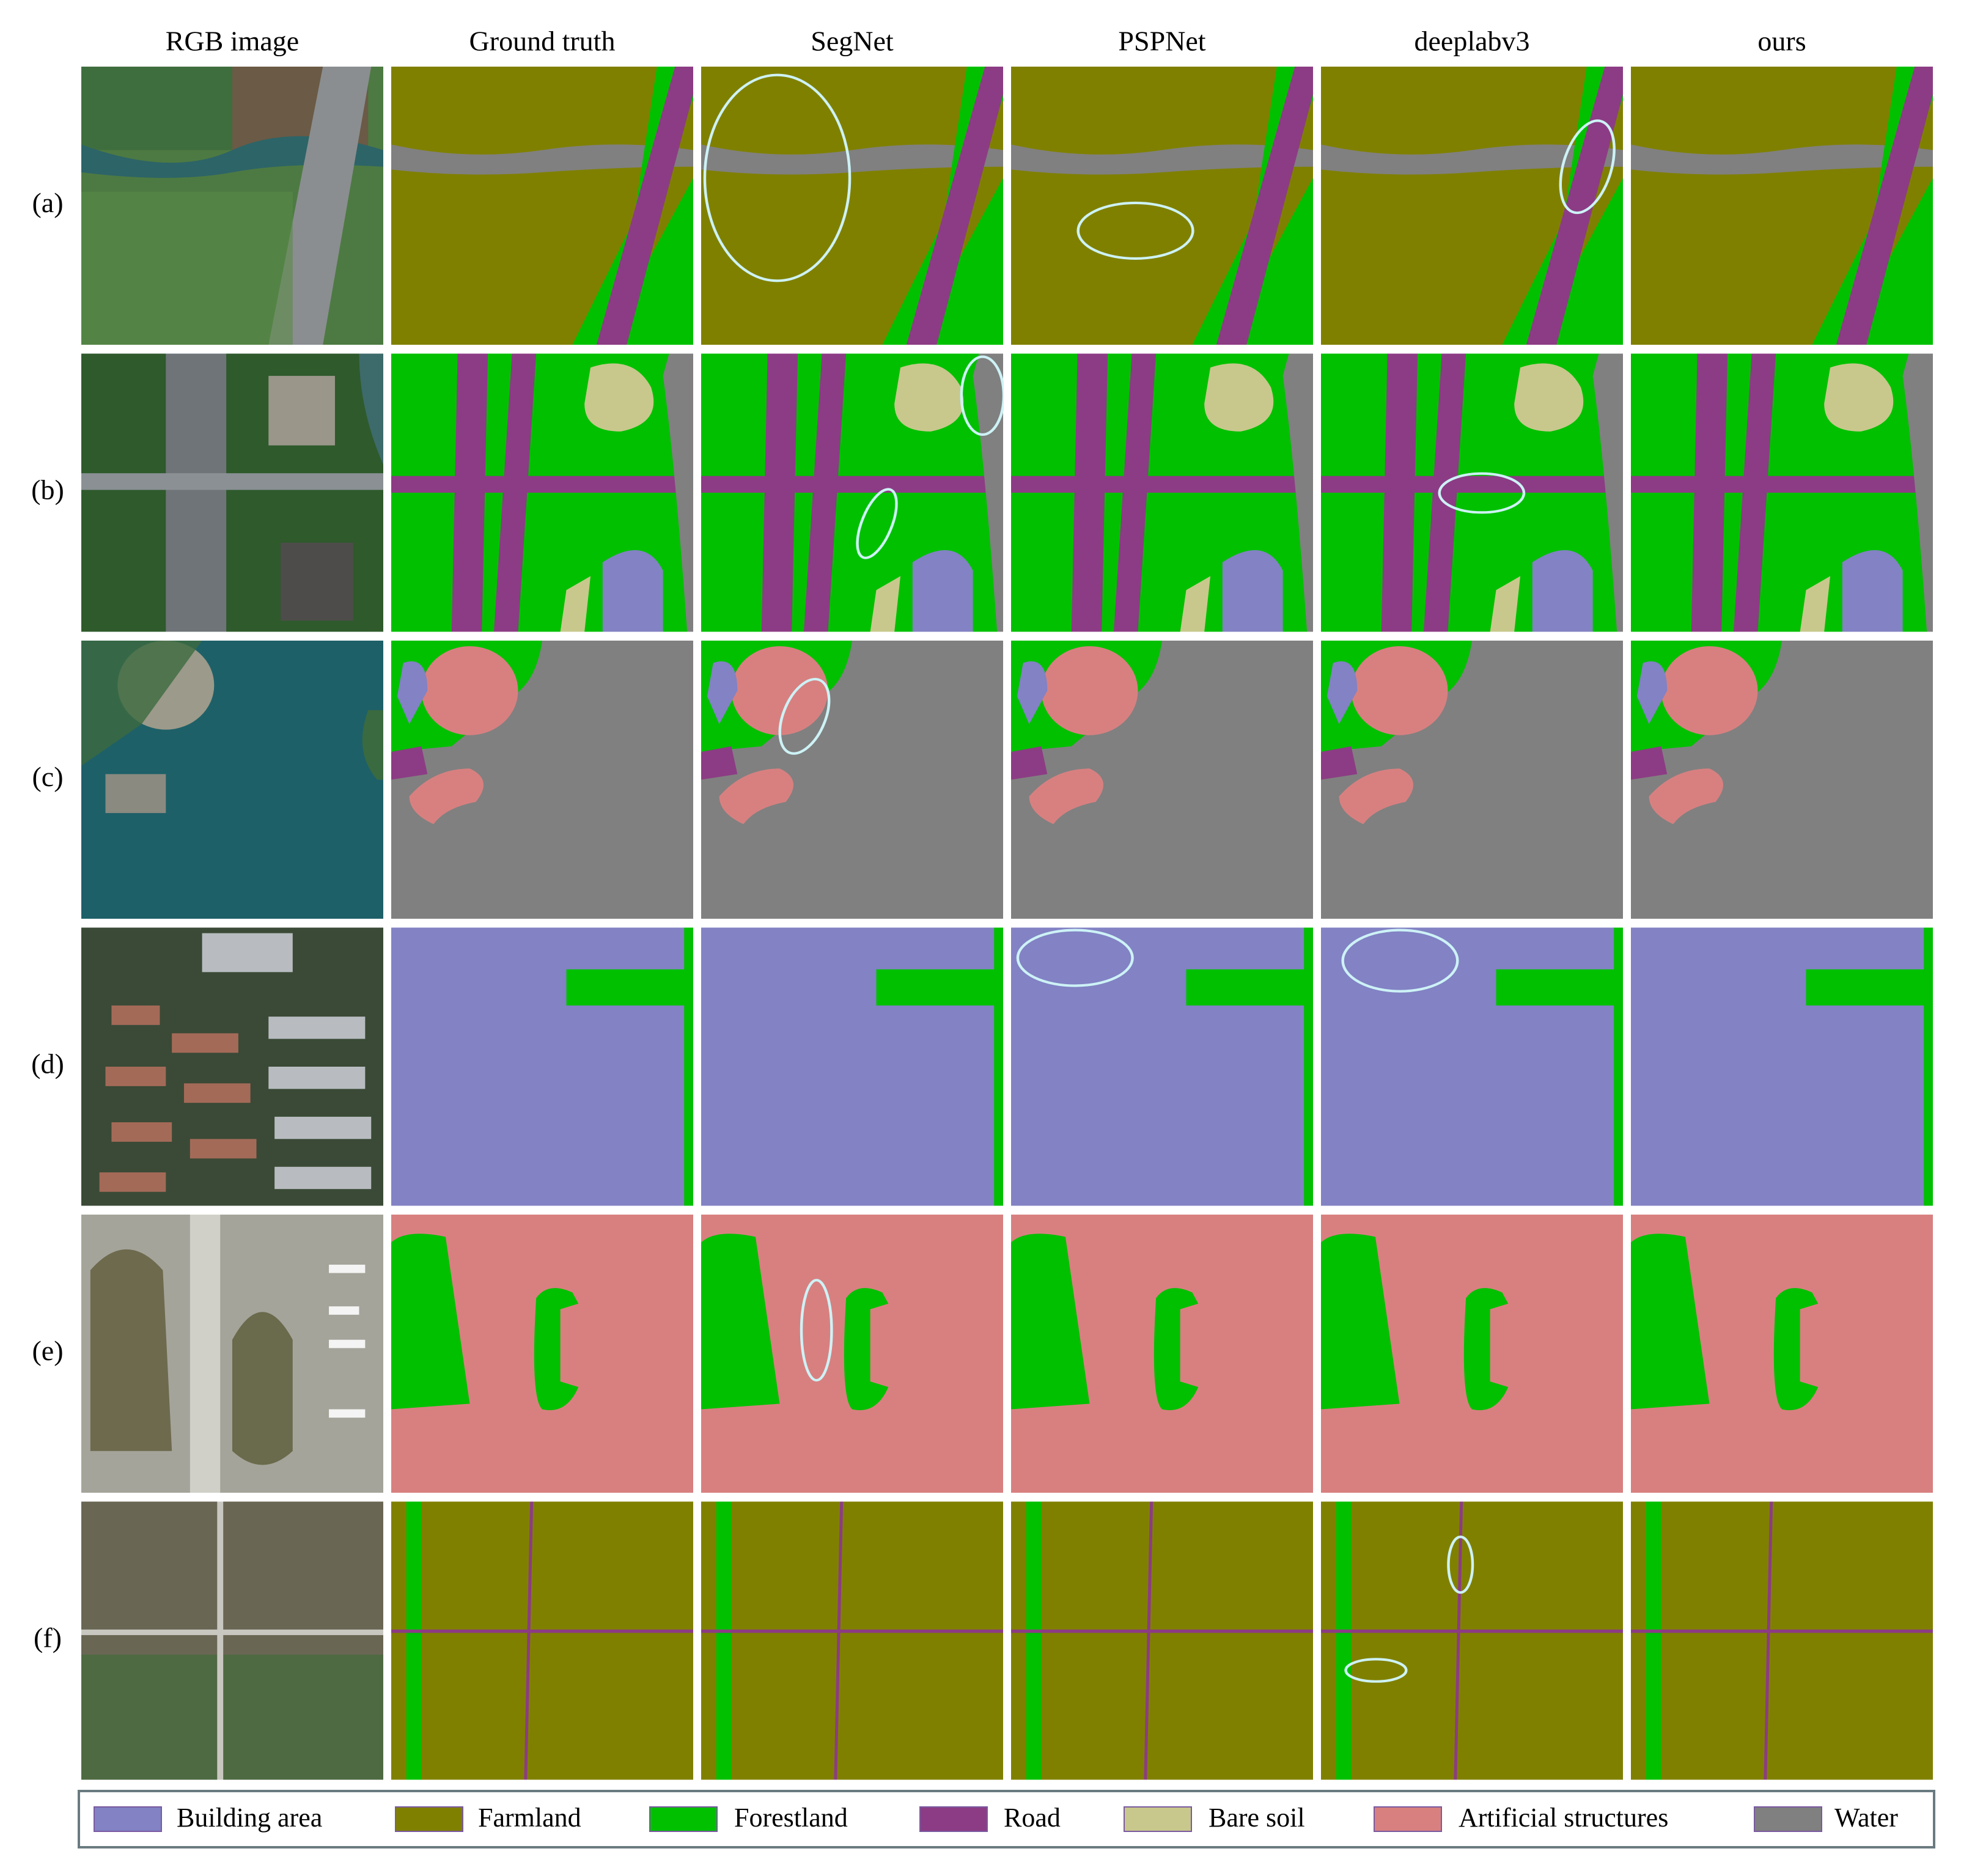  What do you see at coordinates (232, 41) in the screenshot?
I see `column-header: RGB image` at bounding box center [232, 41].